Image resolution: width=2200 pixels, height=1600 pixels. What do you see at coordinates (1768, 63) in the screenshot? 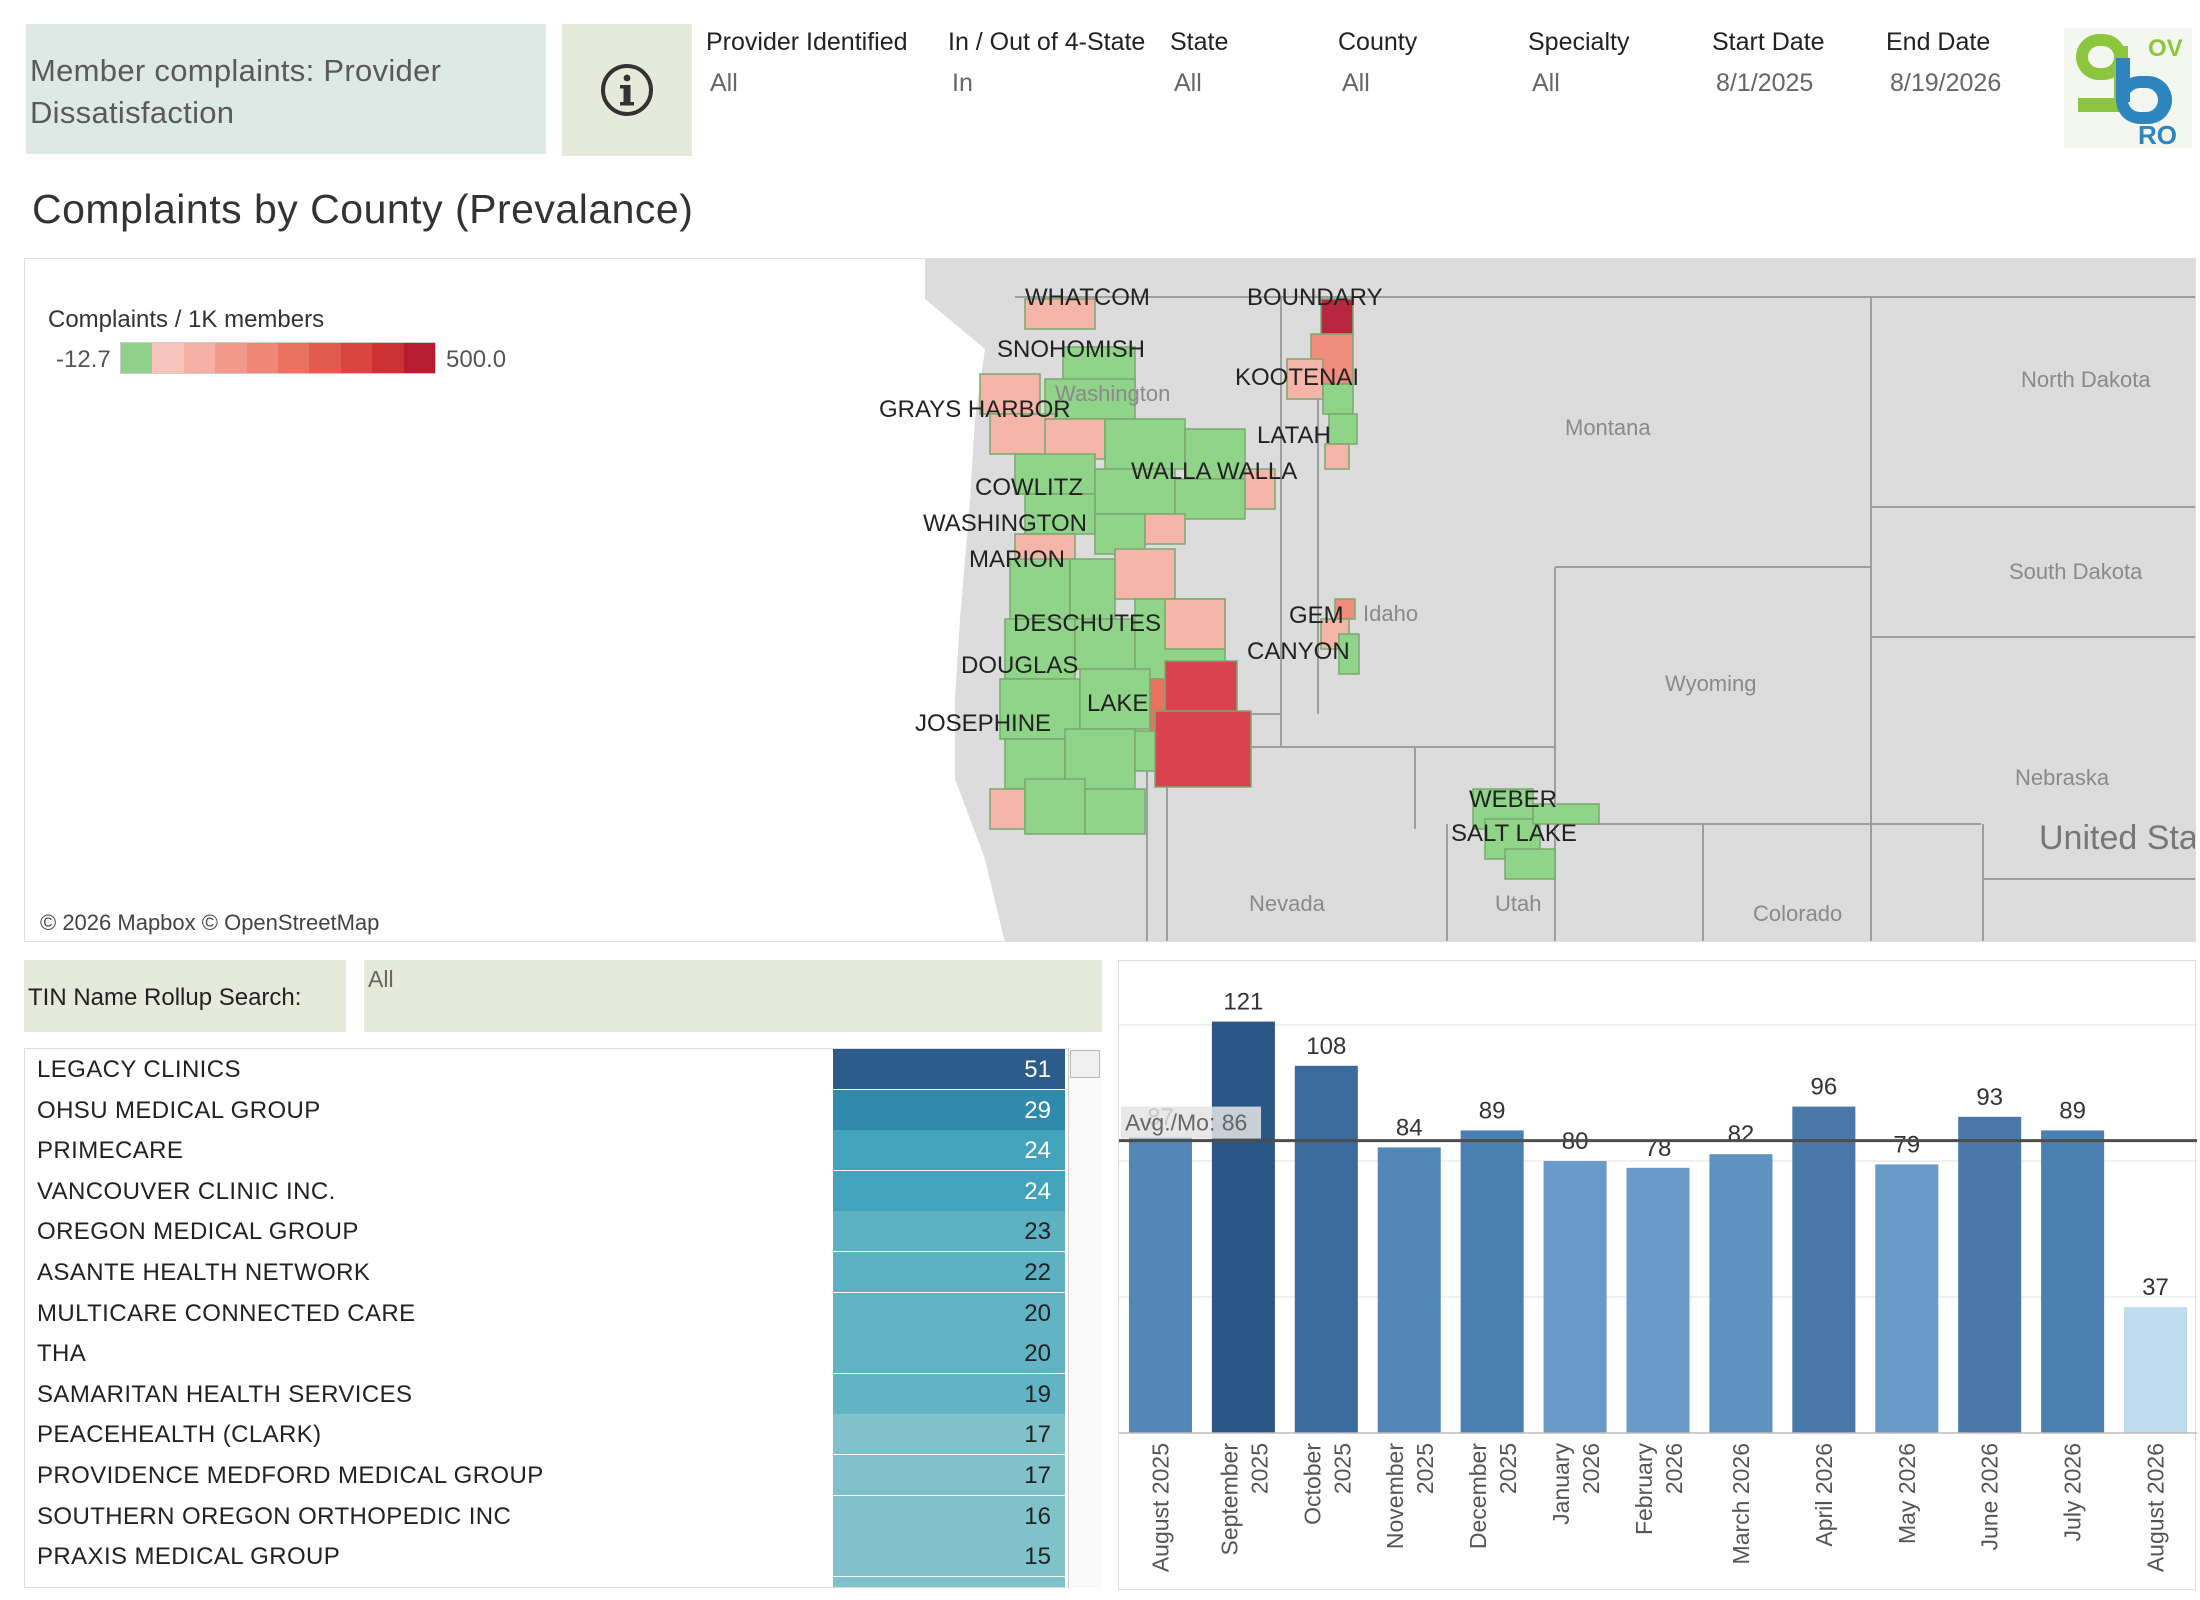
I see `filter-start-date: Start Date 8/1/2025` at bounding box center [1768, 63].